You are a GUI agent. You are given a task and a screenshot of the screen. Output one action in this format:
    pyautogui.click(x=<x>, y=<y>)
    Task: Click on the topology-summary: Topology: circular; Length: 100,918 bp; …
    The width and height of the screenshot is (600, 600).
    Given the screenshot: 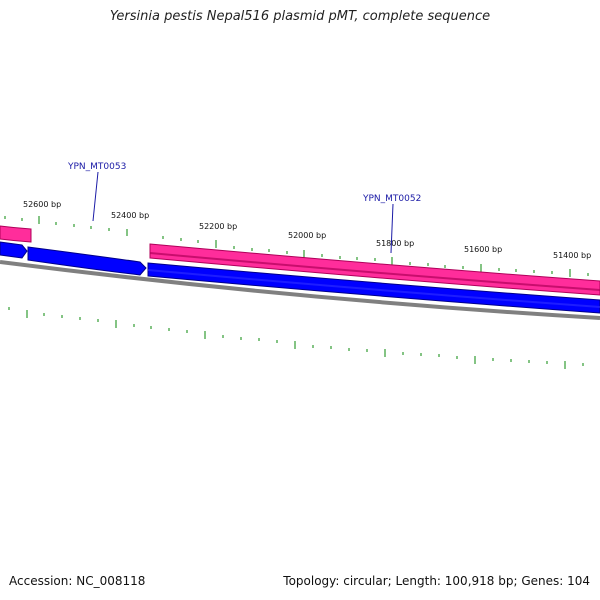 What is the action you would take?
    pyautogui.click(x=436, y=581)
    